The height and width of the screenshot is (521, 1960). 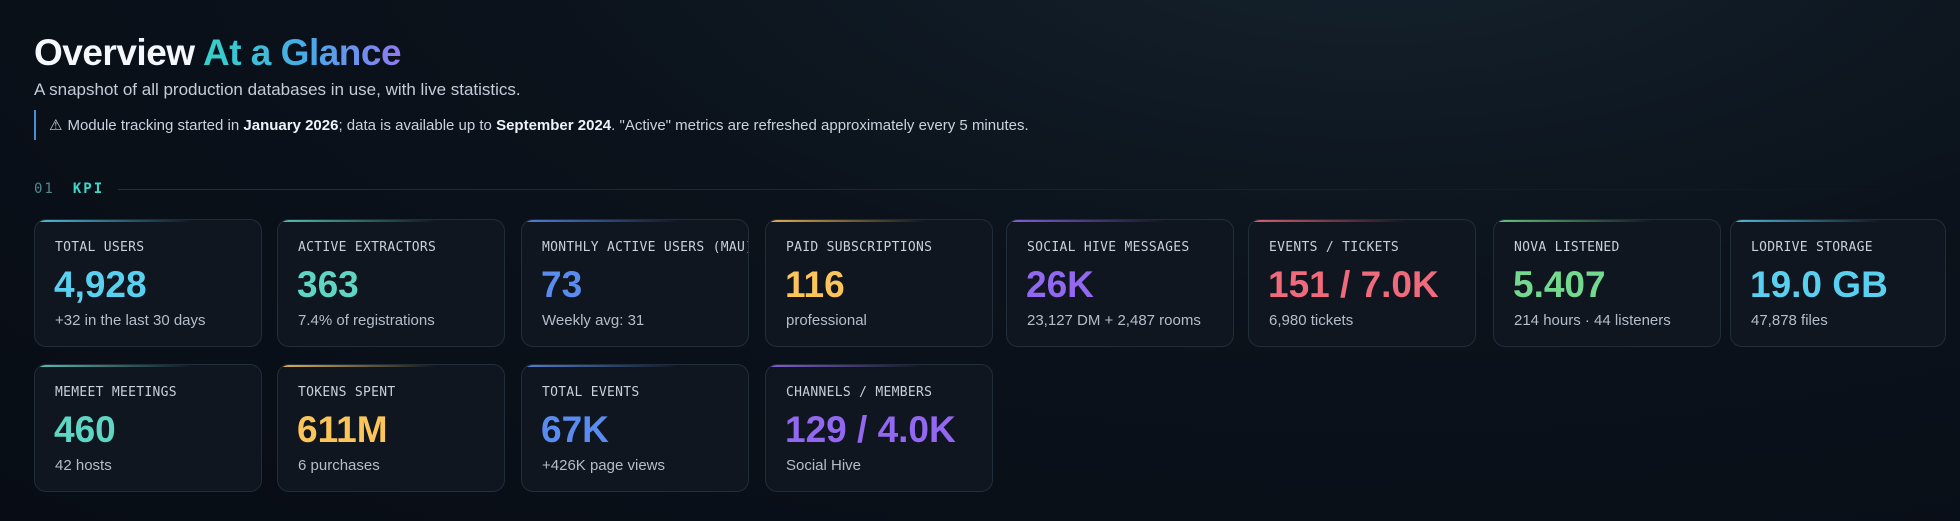 What do you see at coordinates (347, 392) in the screenshot?
I see `kpi-label: TOKENS SPENT` at bounding box center [347, 392].